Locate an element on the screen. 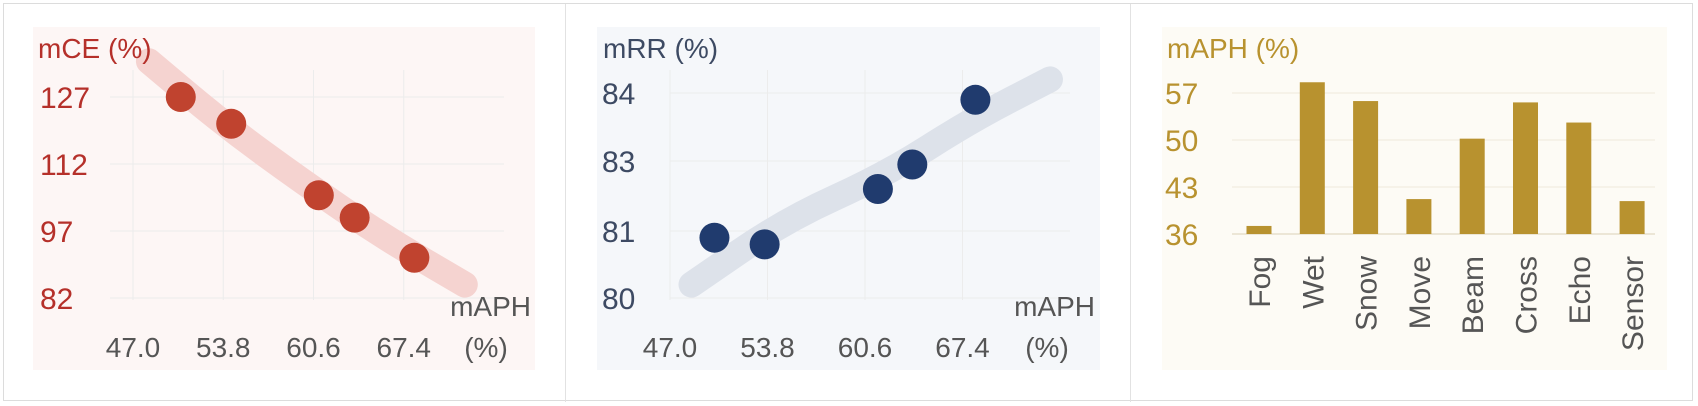  chart-mce-xlabel: mAPH is located at coordinates (490, 306).